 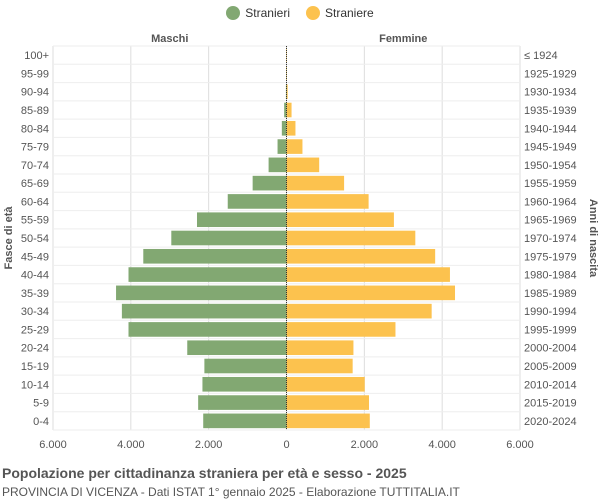 What do you see at coordinates (550, 330) in the screenshot?
I see `birth-year-label: 1995-1999` at bounding box center [550, 330].